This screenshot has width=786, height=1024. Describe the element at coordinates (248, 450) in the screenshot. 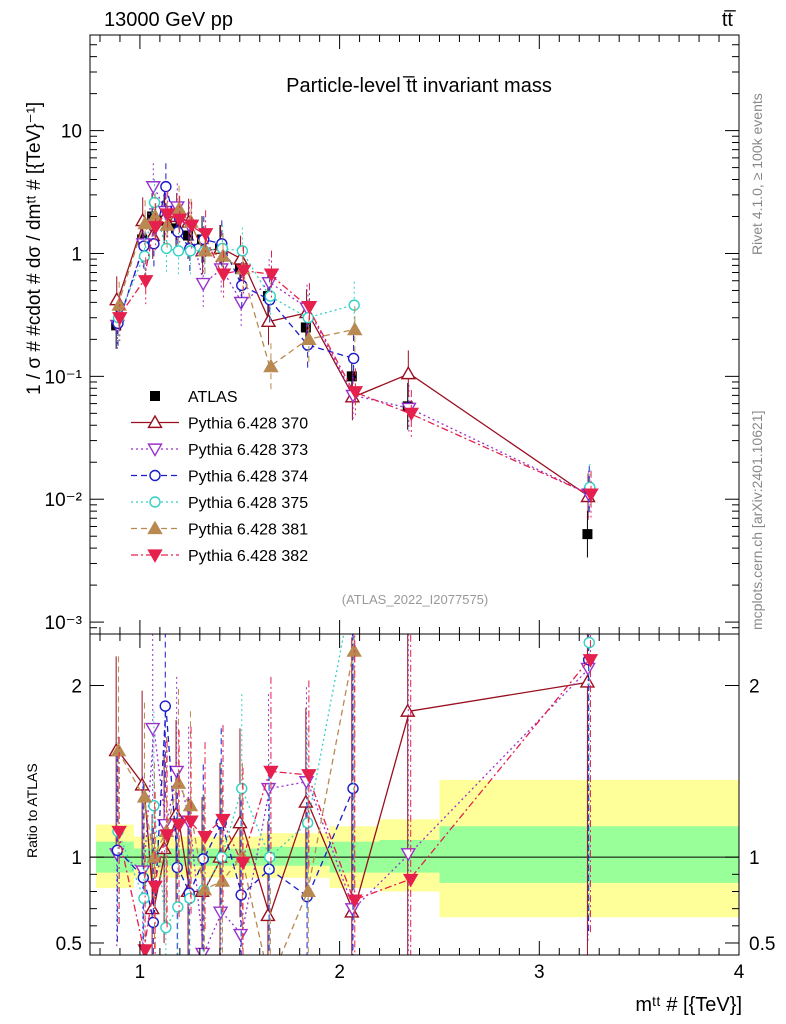

I see `legend-label: Pythia 6.428 373` at that location.